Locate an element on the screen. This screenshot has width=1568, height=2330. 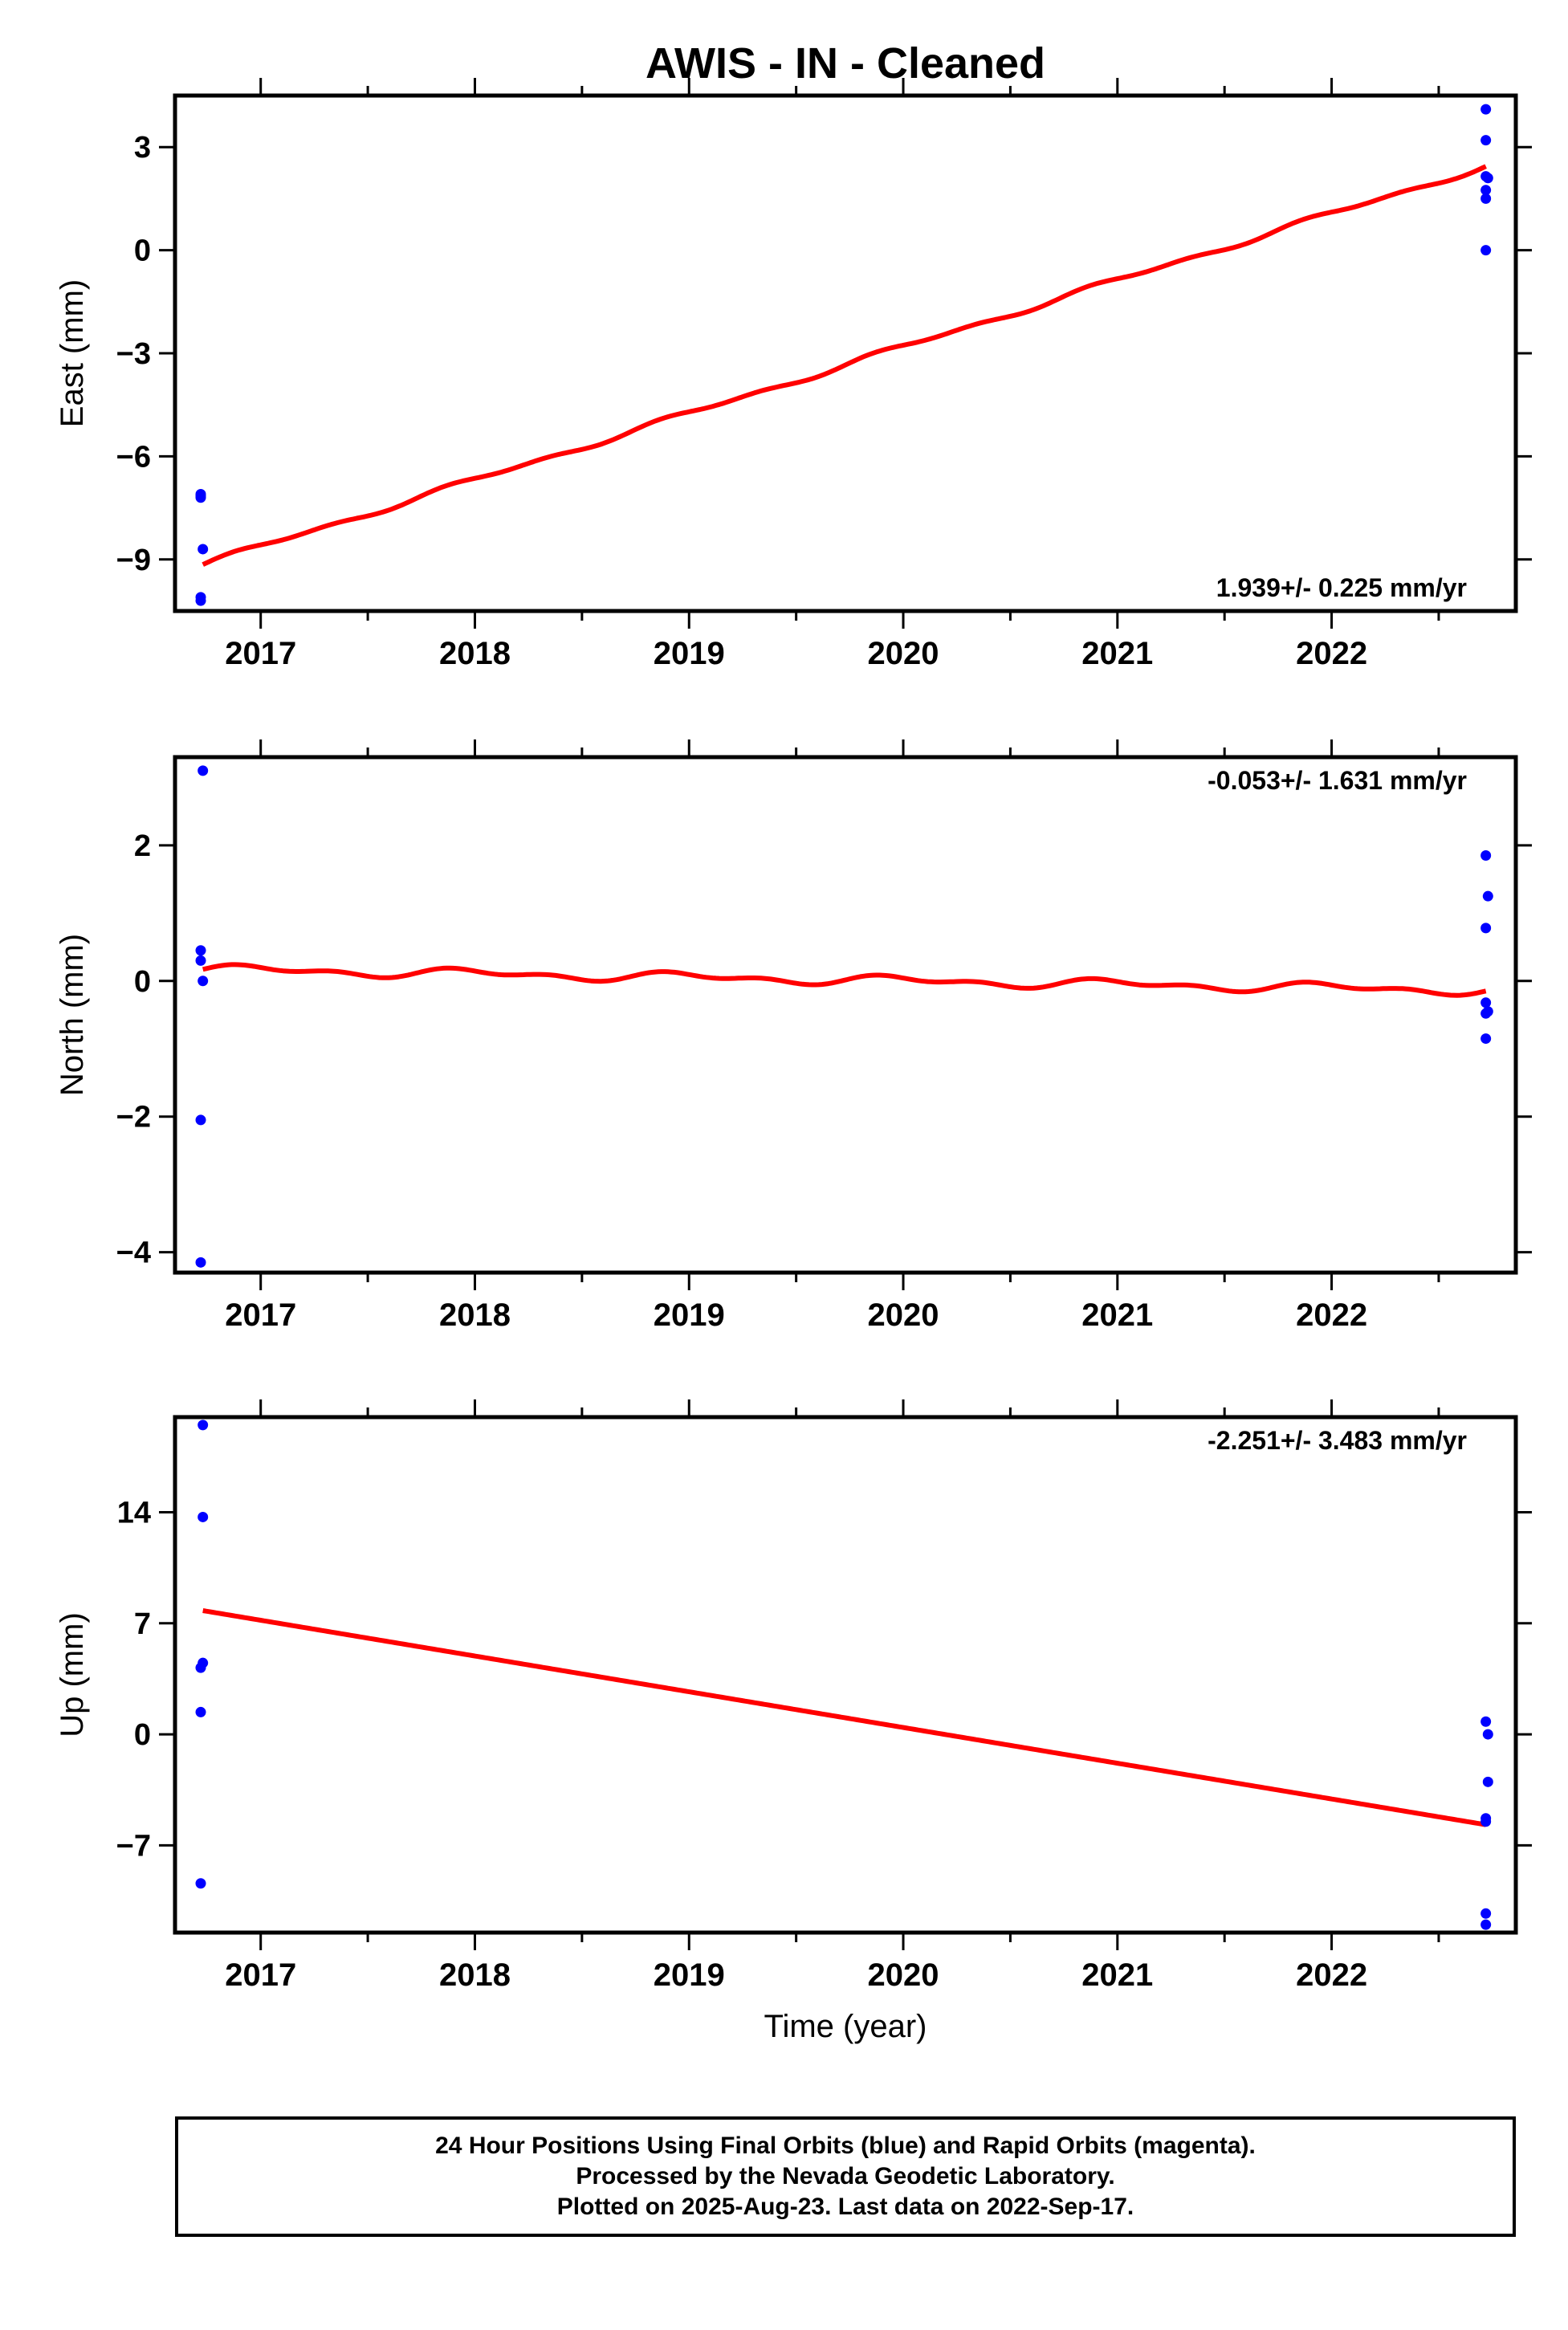
east-rate-label: 1.939+/- 0.225 mm/yr is located at coordinates (1341, 587).